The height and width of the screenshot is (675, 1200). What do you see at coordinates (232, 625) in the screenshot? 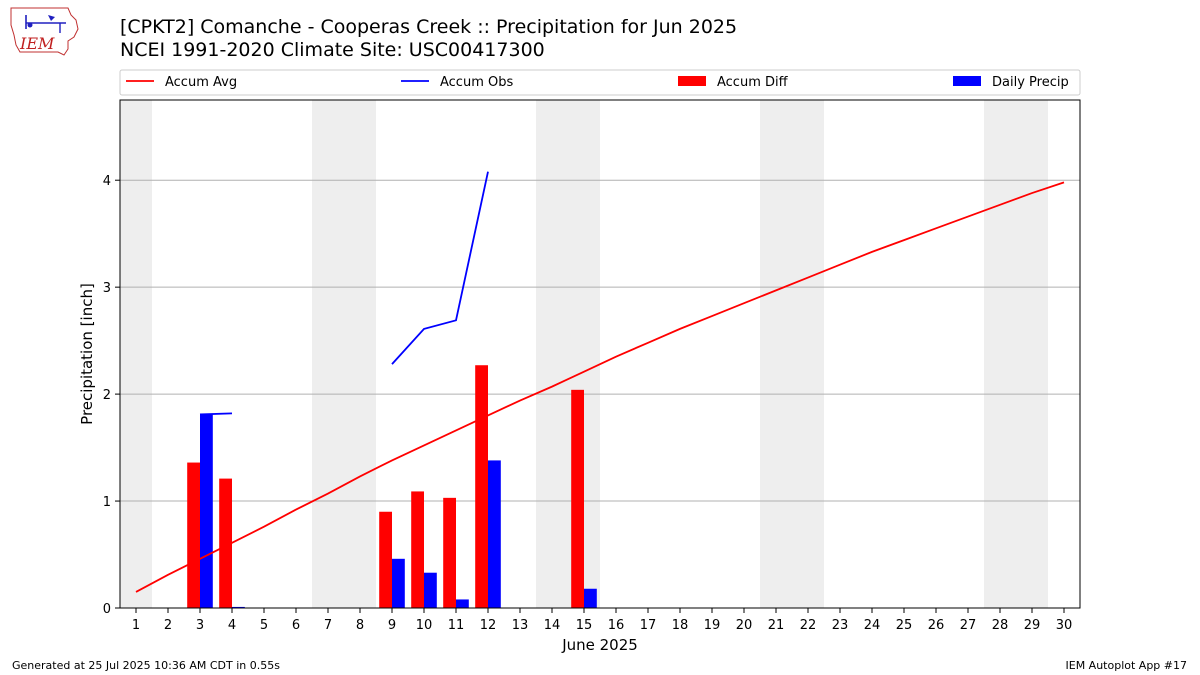
I see `x-tick-label: 4` at bounding box center [232, 625].